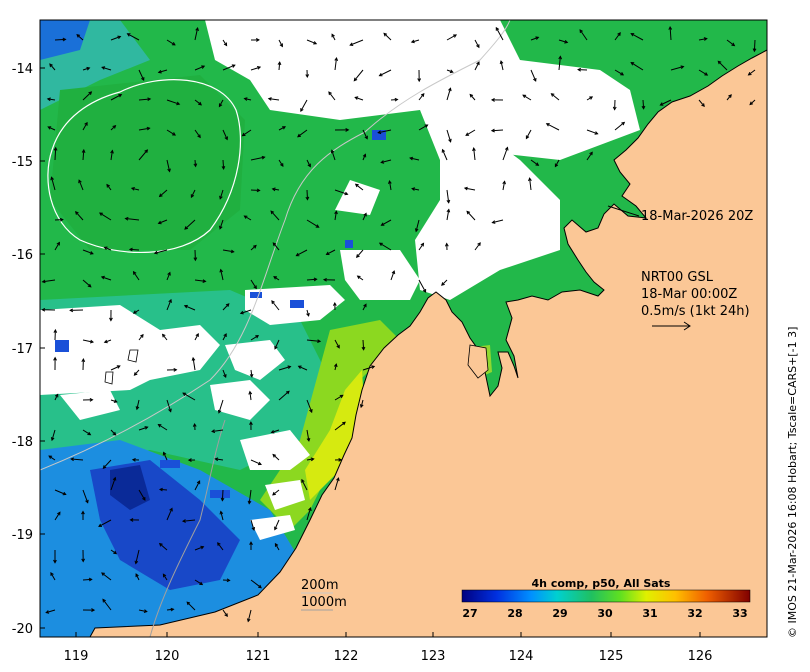 The image size is (810, 672). I want to click on vector-scale-label: 0.5m/s (1kt 24h), so click(695, 311).